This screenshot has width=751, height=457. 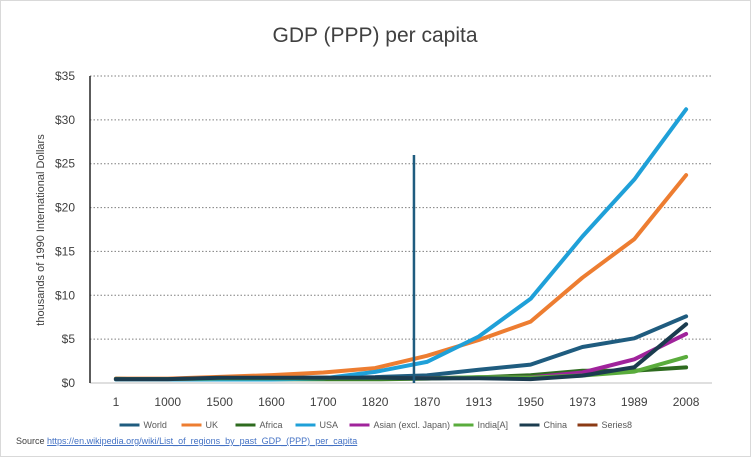 I want to click on x-tick-label: 1000, so click(x=167, y=402).